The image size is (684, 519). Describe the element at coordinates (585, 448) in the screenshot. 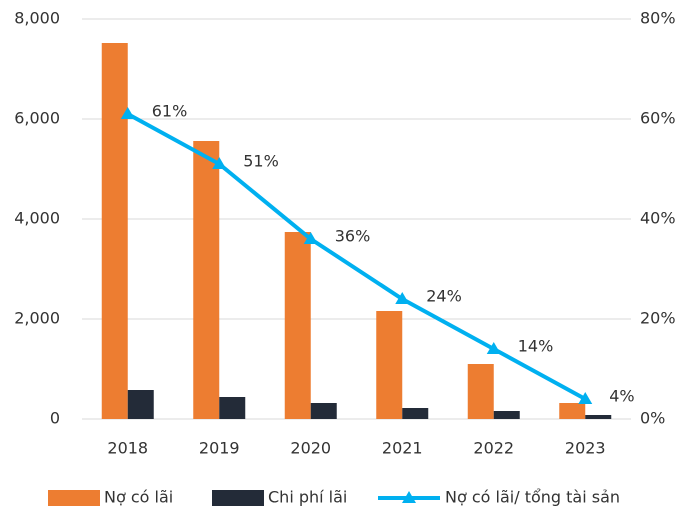

I see `x-tick-label: 2023` at that location.